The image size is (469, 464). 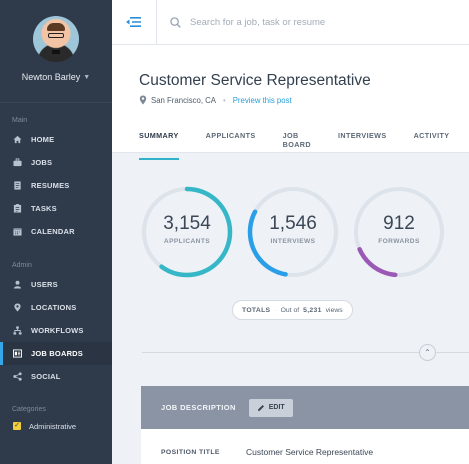 I want to click on stat-applicants: 3,154 APPLICANTS, so click(x=187, y=232).